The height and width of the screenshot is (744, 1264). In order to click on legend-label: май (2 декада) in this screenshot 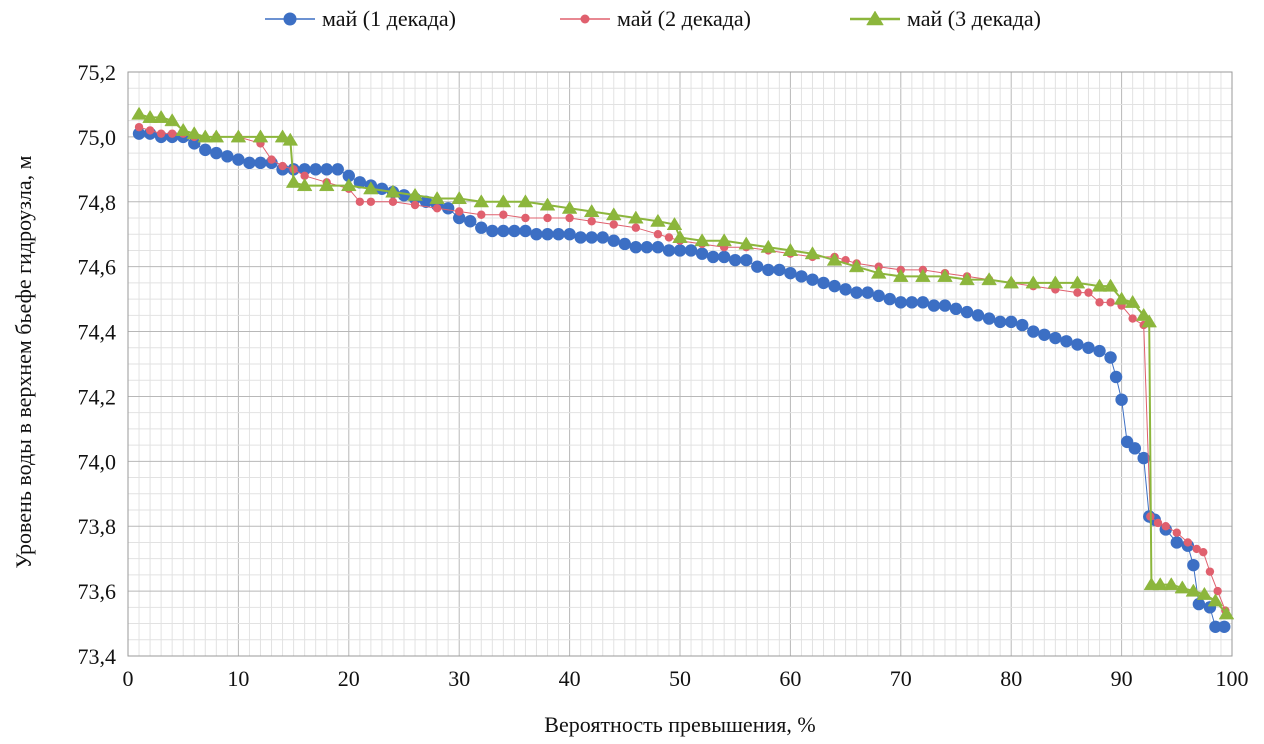, I will do `click(684, 18)`.